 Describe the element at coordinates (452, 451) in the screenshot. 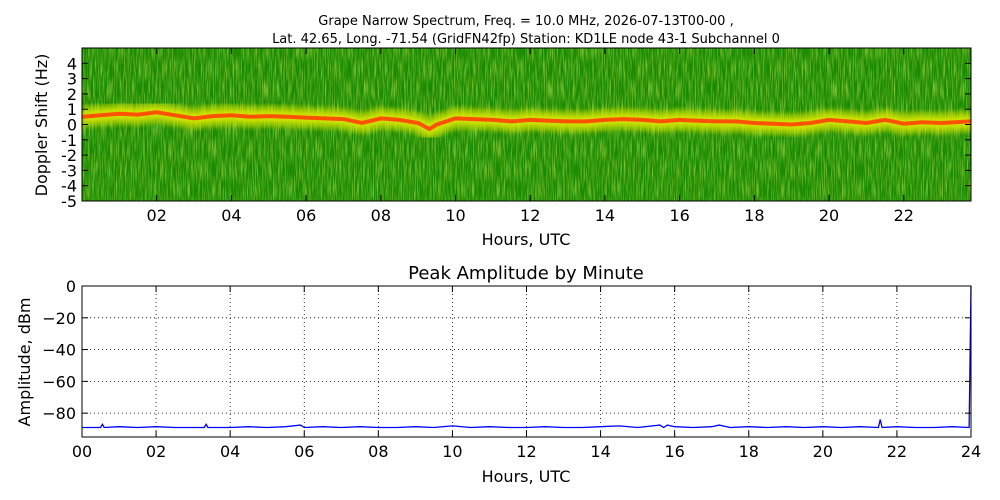

I see `amplitude-x-tick-label: 10` at that location.